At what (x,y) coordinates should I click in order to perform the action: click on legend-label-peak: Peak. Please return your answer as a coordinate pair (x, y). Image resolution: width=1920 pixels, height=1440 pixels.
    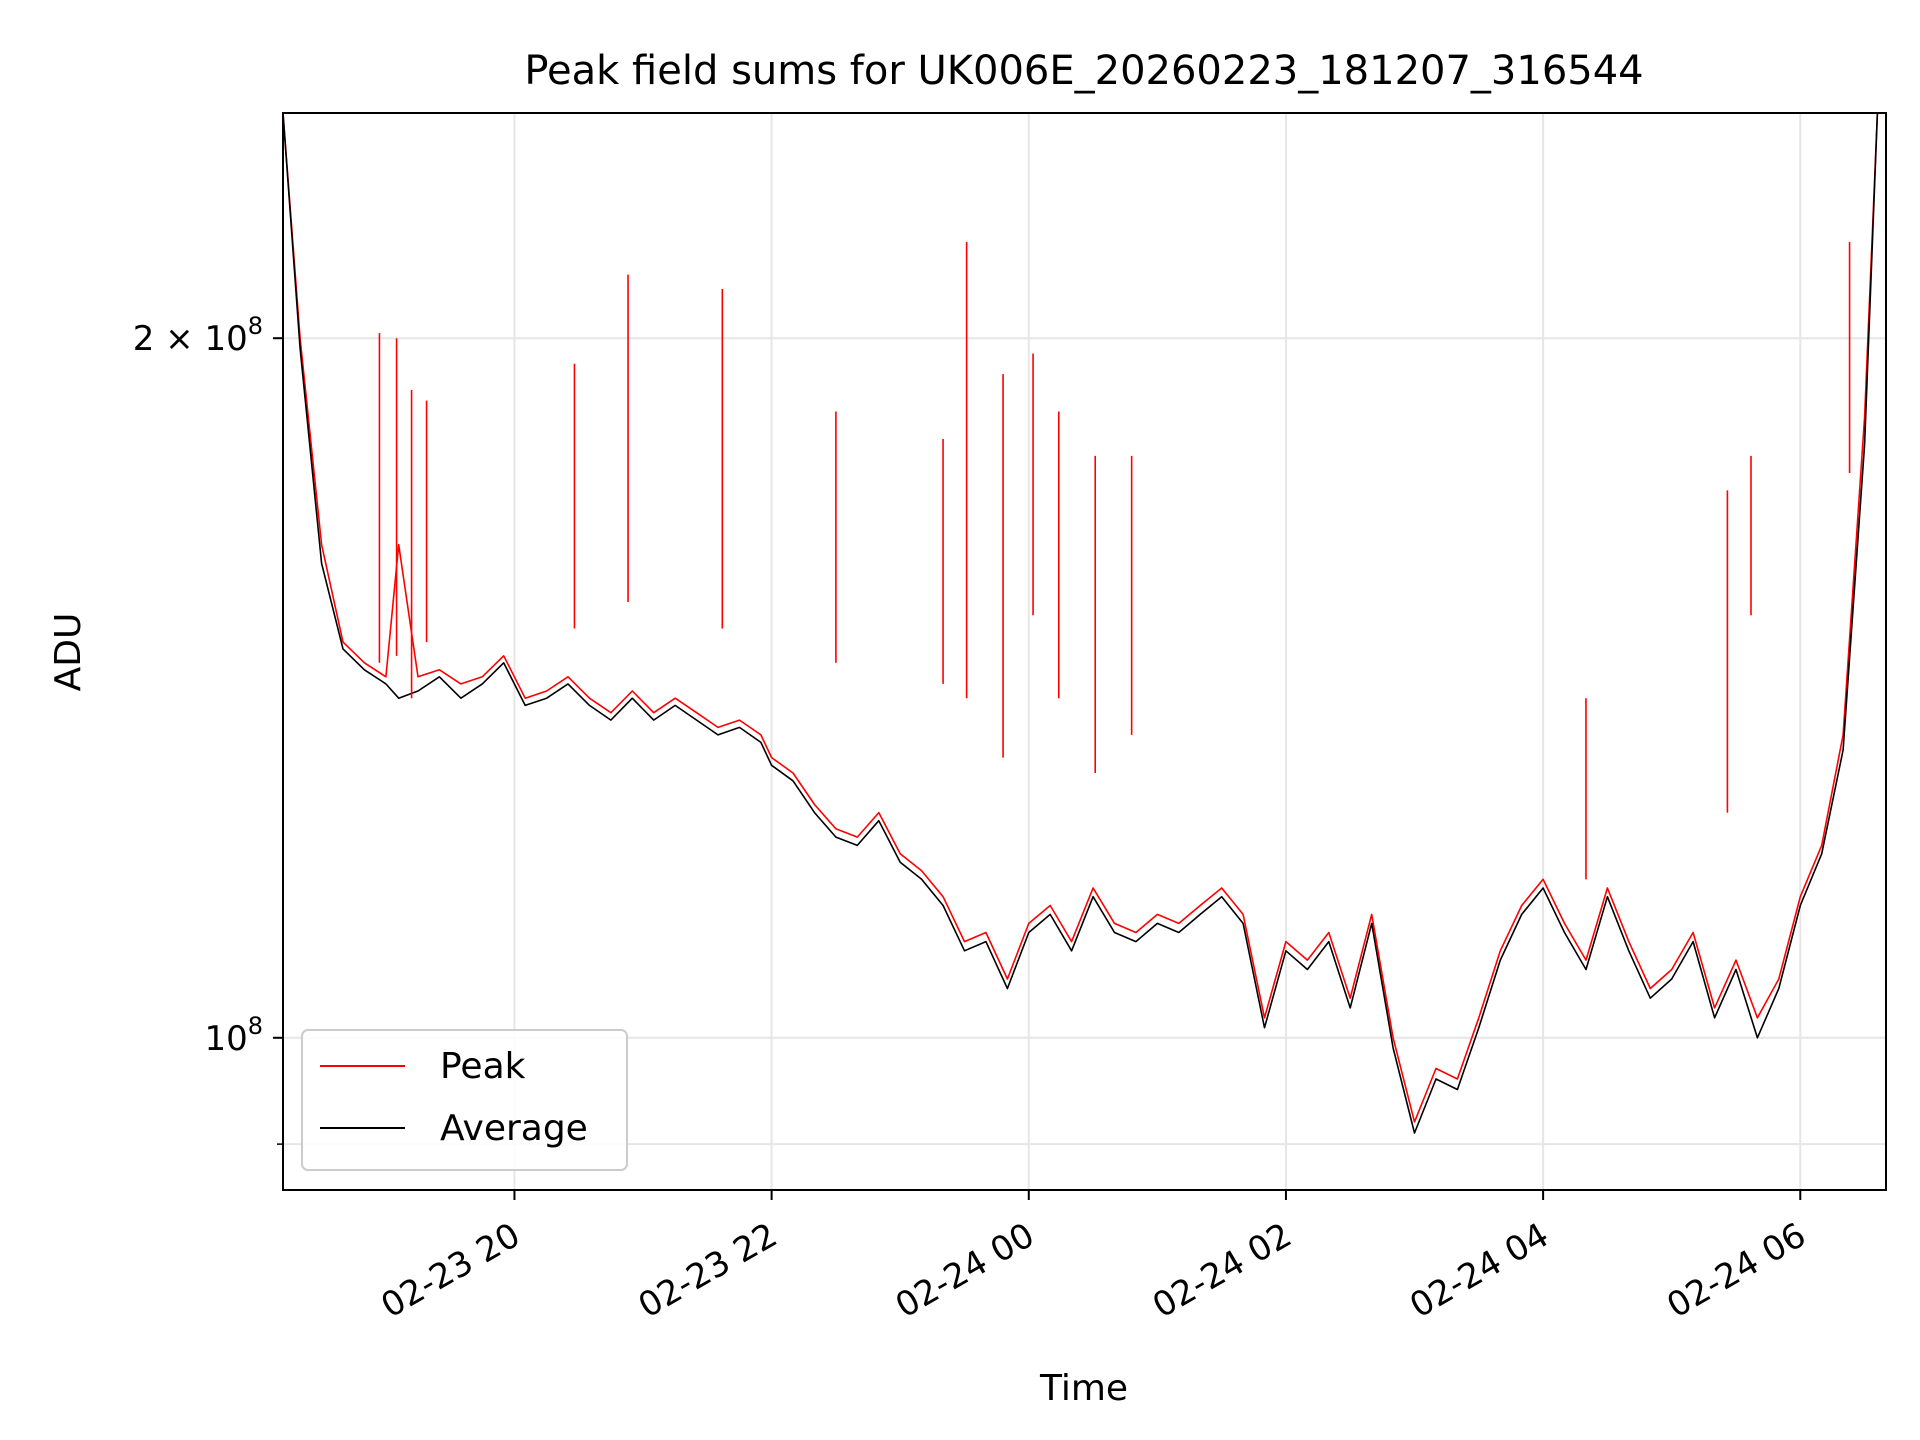
    Looking at the image, I should click on (483, 1066).